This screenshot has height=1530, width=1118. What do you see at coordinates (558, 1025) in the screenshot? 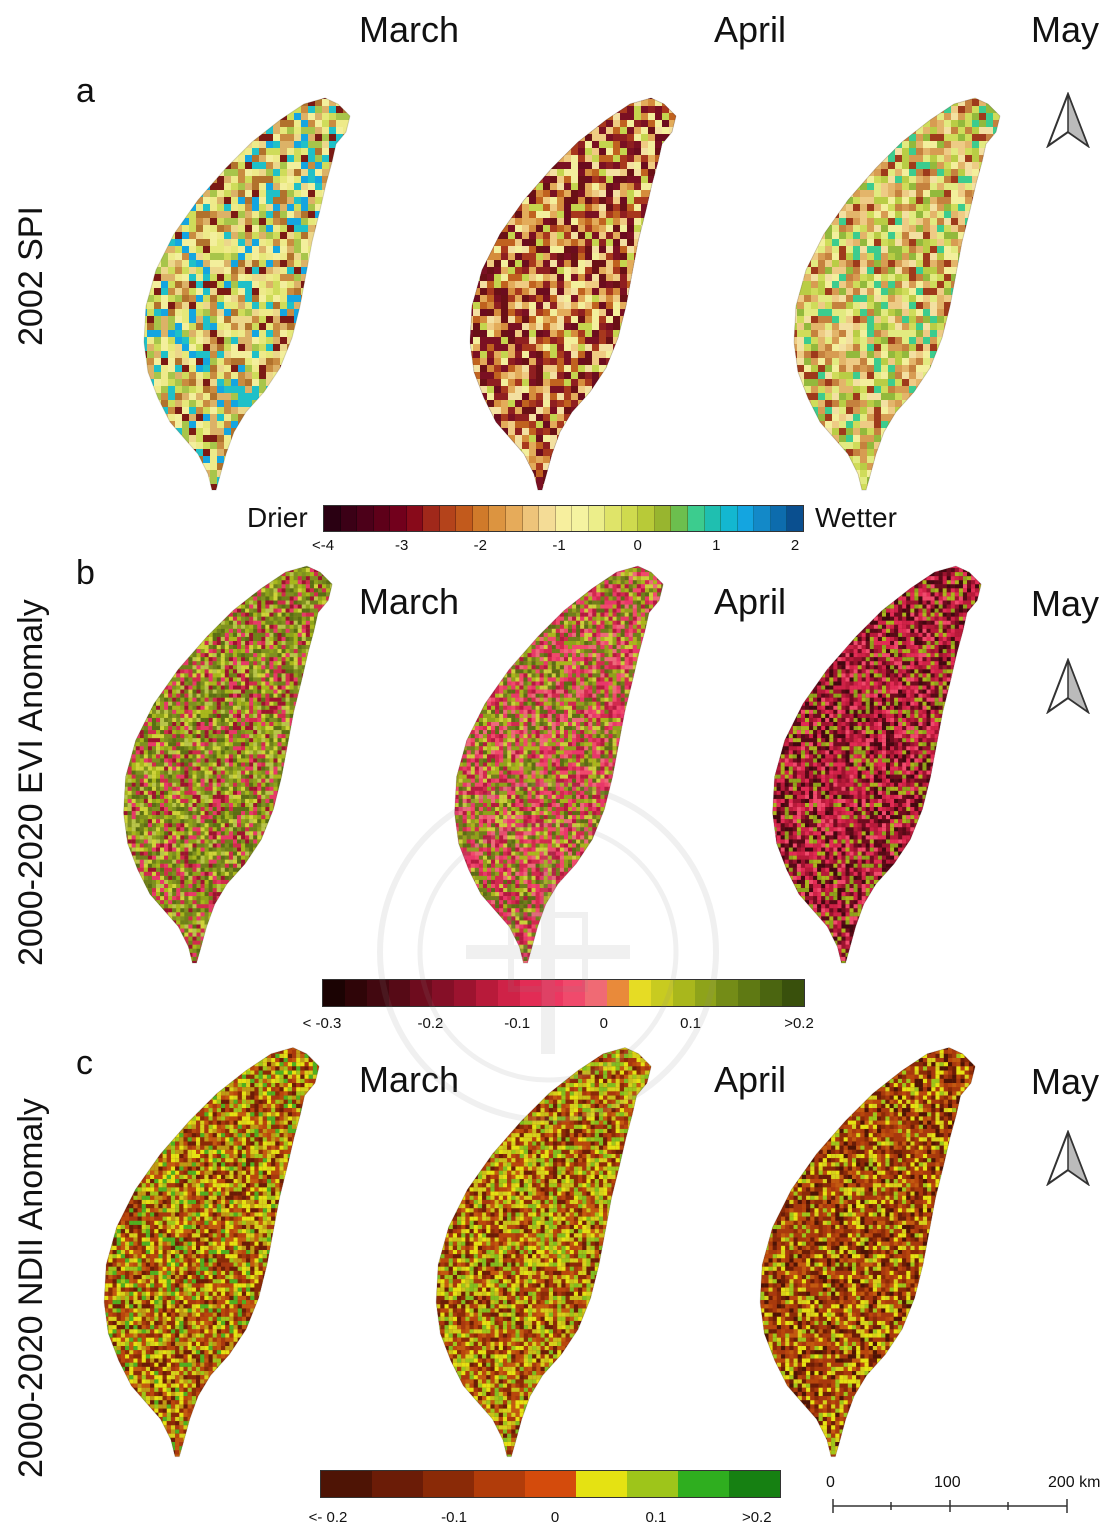
I see `legend-evi-ticks: < -0.3 -0.2 -0.1 0 0.1 >0.2` at bounding box center [558, 1025].